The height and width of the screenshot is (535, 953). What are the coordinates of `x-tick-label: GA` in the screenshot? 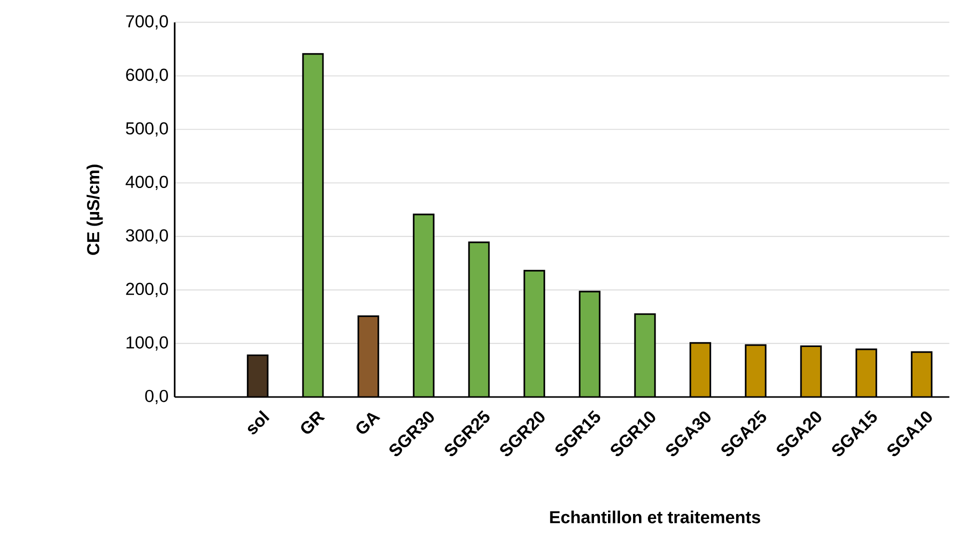 It's located at (368, 423).